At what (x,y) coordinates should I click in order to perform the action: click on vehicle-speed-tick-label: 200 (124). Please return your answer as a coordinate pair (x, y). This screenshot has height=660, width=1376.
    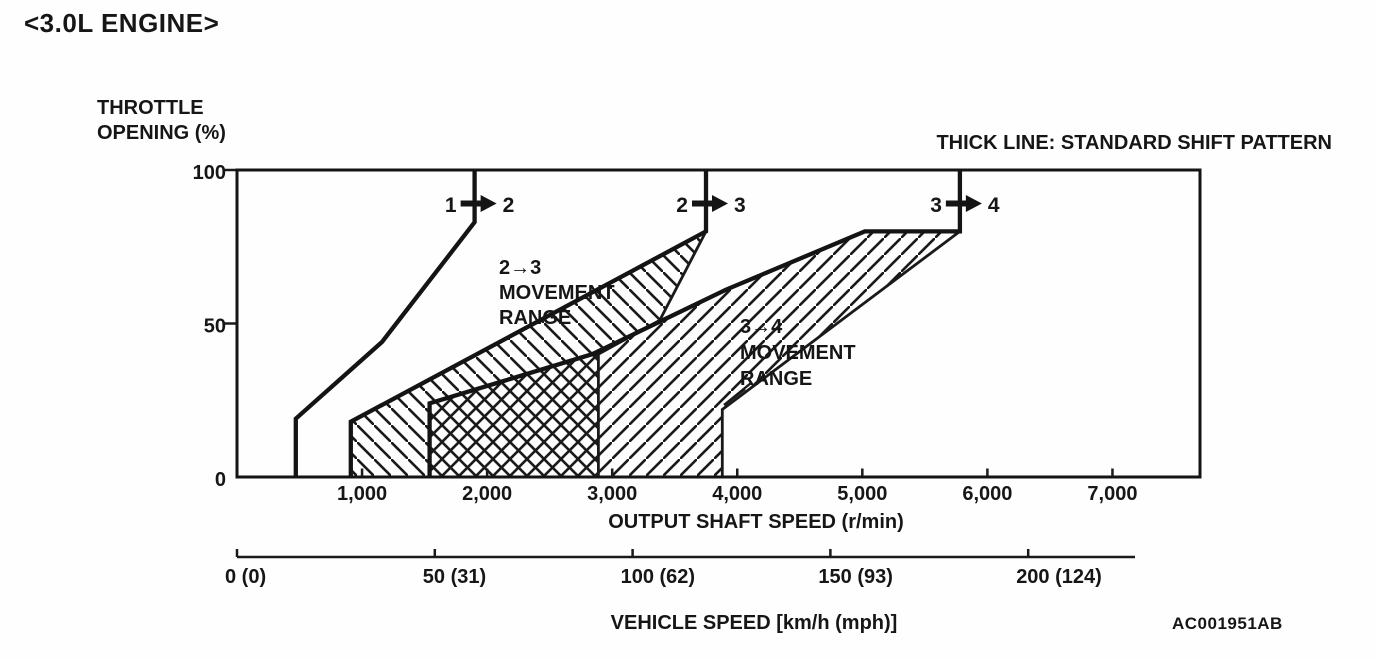
    Looking at the image, I should click on (1059, 577).